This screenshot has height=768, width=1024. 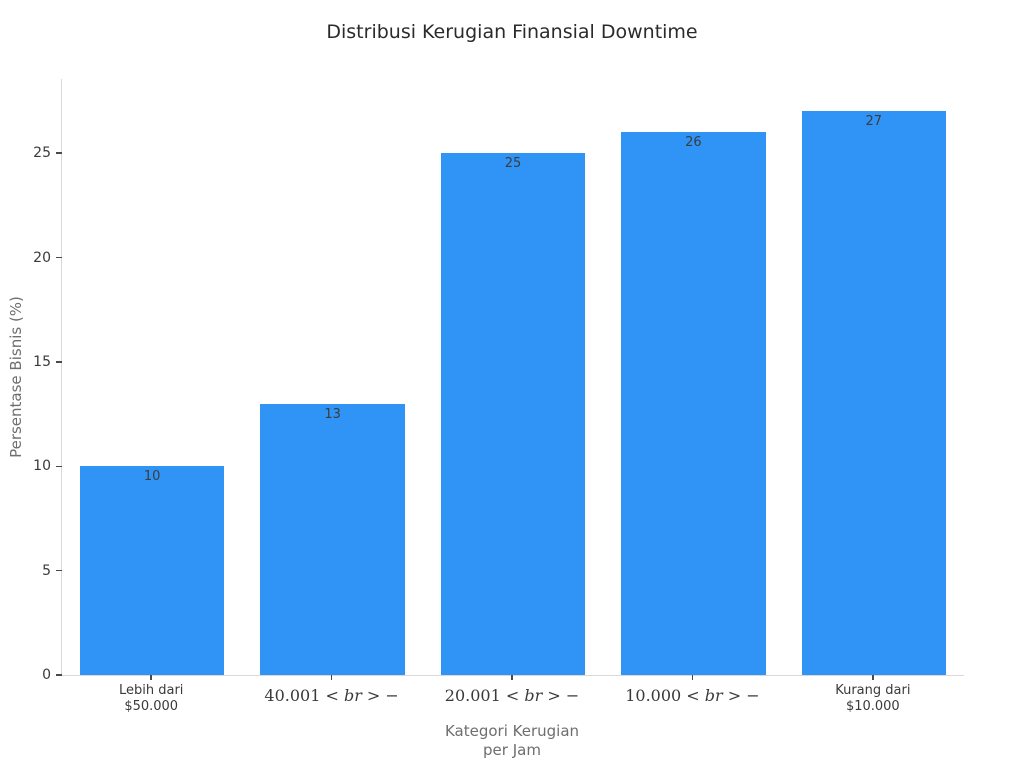 I want to click on bar-kurang-dari-10000: 27, so click(x=873, y=393).